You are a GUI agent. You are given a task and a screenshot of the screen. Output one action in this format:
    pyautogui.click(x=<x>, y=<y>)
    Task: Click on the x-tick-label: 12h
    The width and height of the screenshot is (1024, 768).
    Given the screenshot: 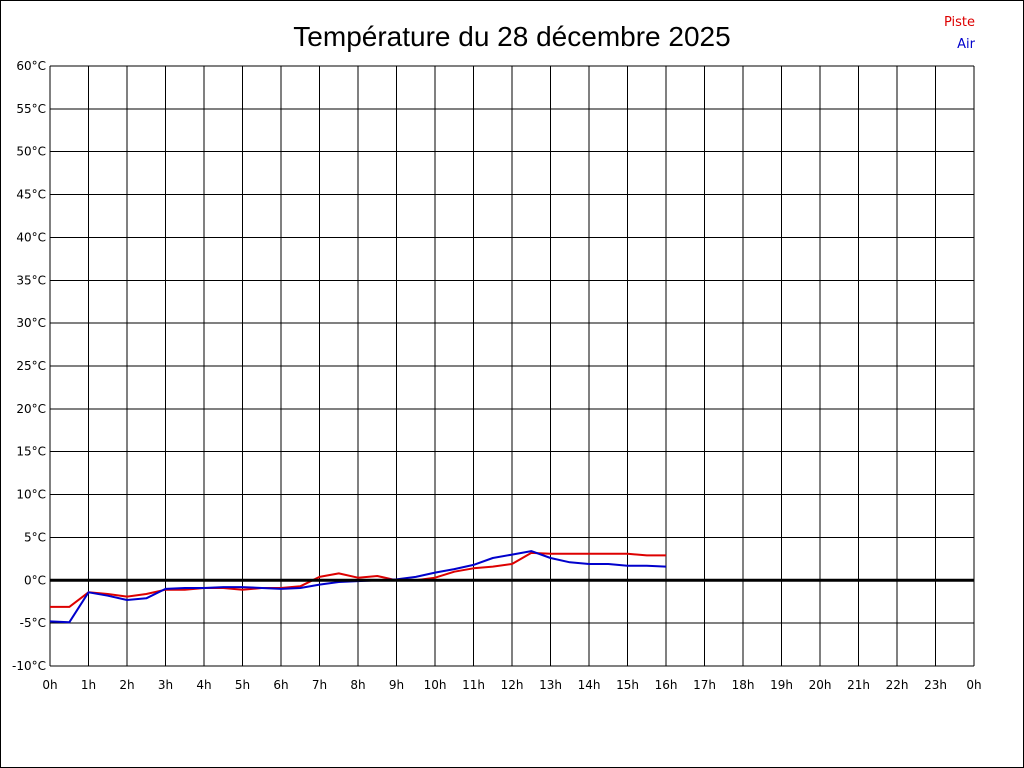 What is the action you would take?
    pyautogui.click(x=512, y=685)
    